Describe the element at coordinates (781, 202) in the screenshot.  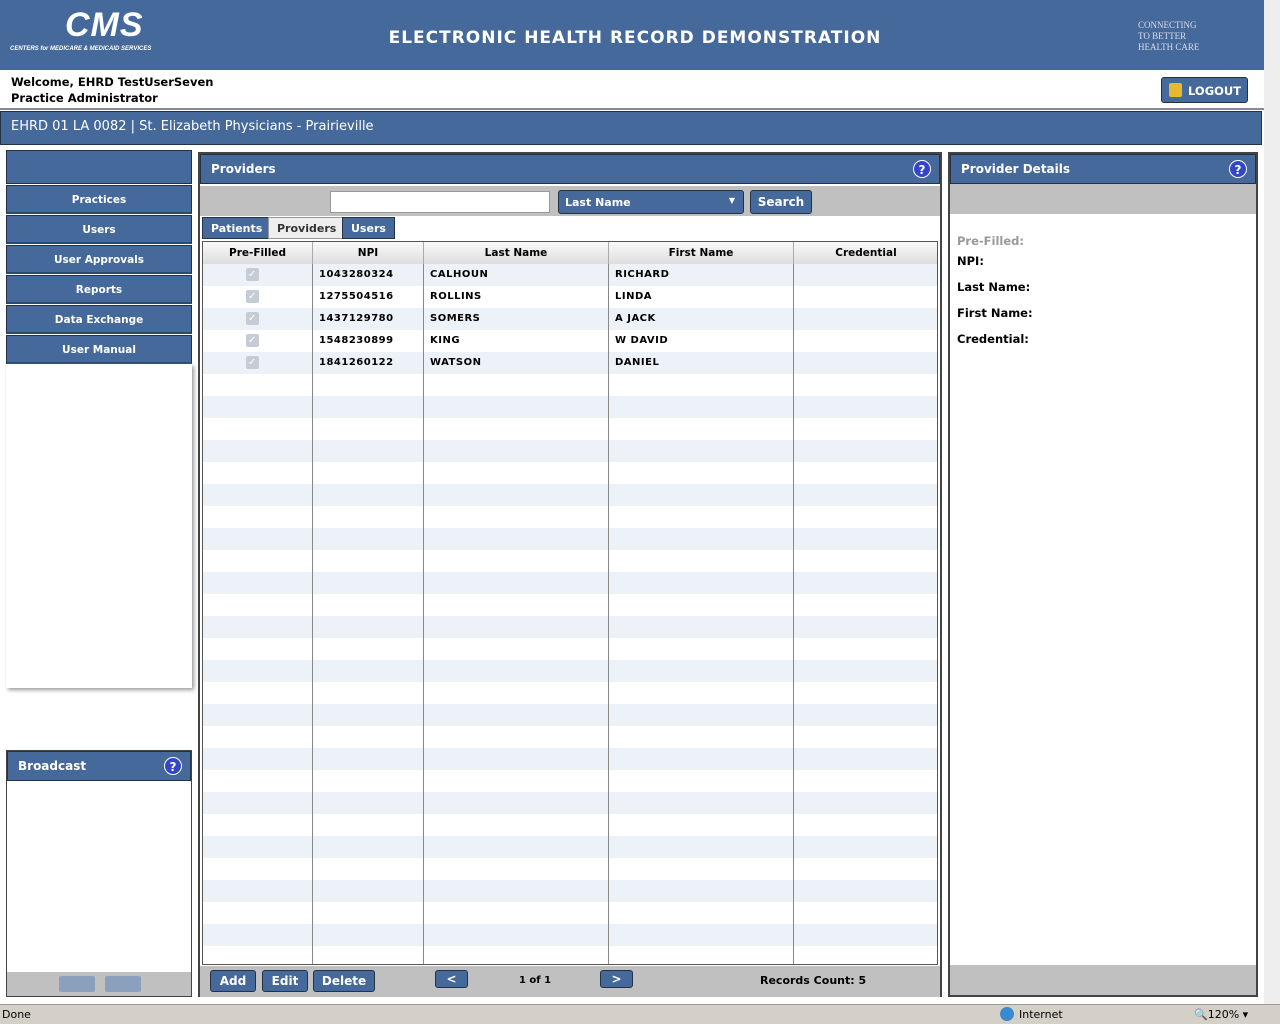
I see `search-button: Search` at that location.